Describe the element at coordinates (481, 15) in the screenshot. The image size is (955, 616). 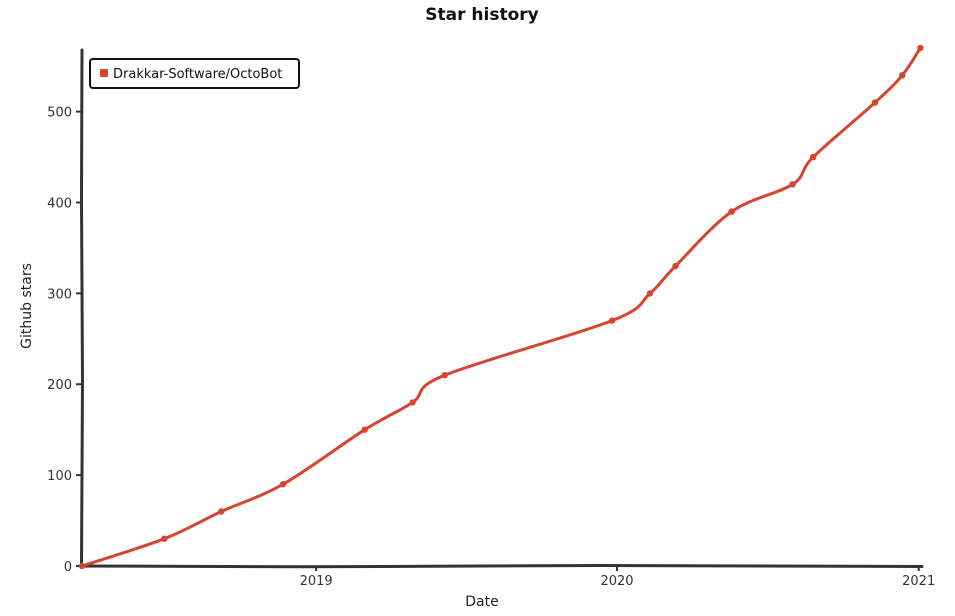
I see `chart-title: Star history` at that location.